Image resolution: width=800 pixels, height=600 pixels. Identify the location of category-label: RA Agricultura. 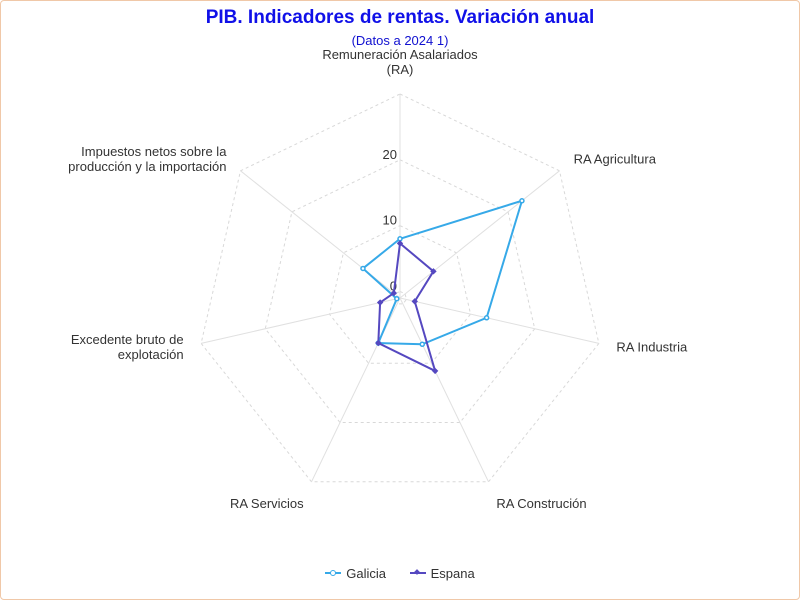
(615, 159).